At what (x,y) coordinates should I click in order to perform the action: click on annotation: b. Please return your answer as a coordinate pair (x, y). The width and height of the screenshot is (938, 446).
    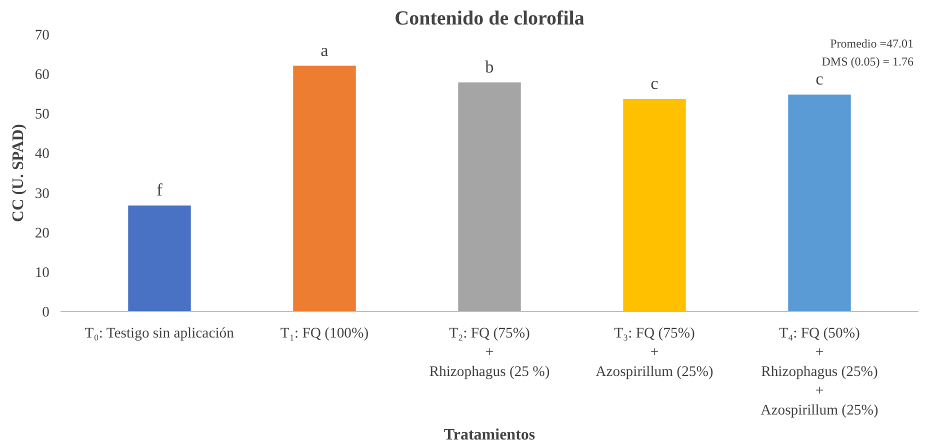
    Looking at the image, I should click on (489, 66).